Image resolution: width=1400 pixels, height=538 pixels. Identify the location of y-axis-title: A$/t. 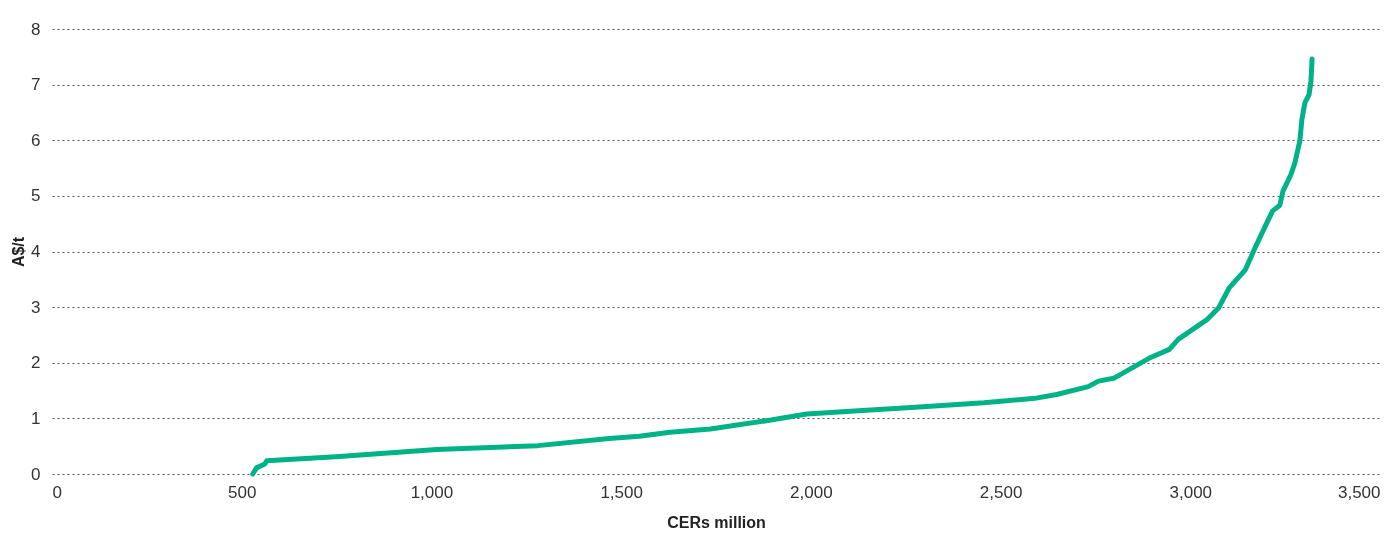
(19, 252).